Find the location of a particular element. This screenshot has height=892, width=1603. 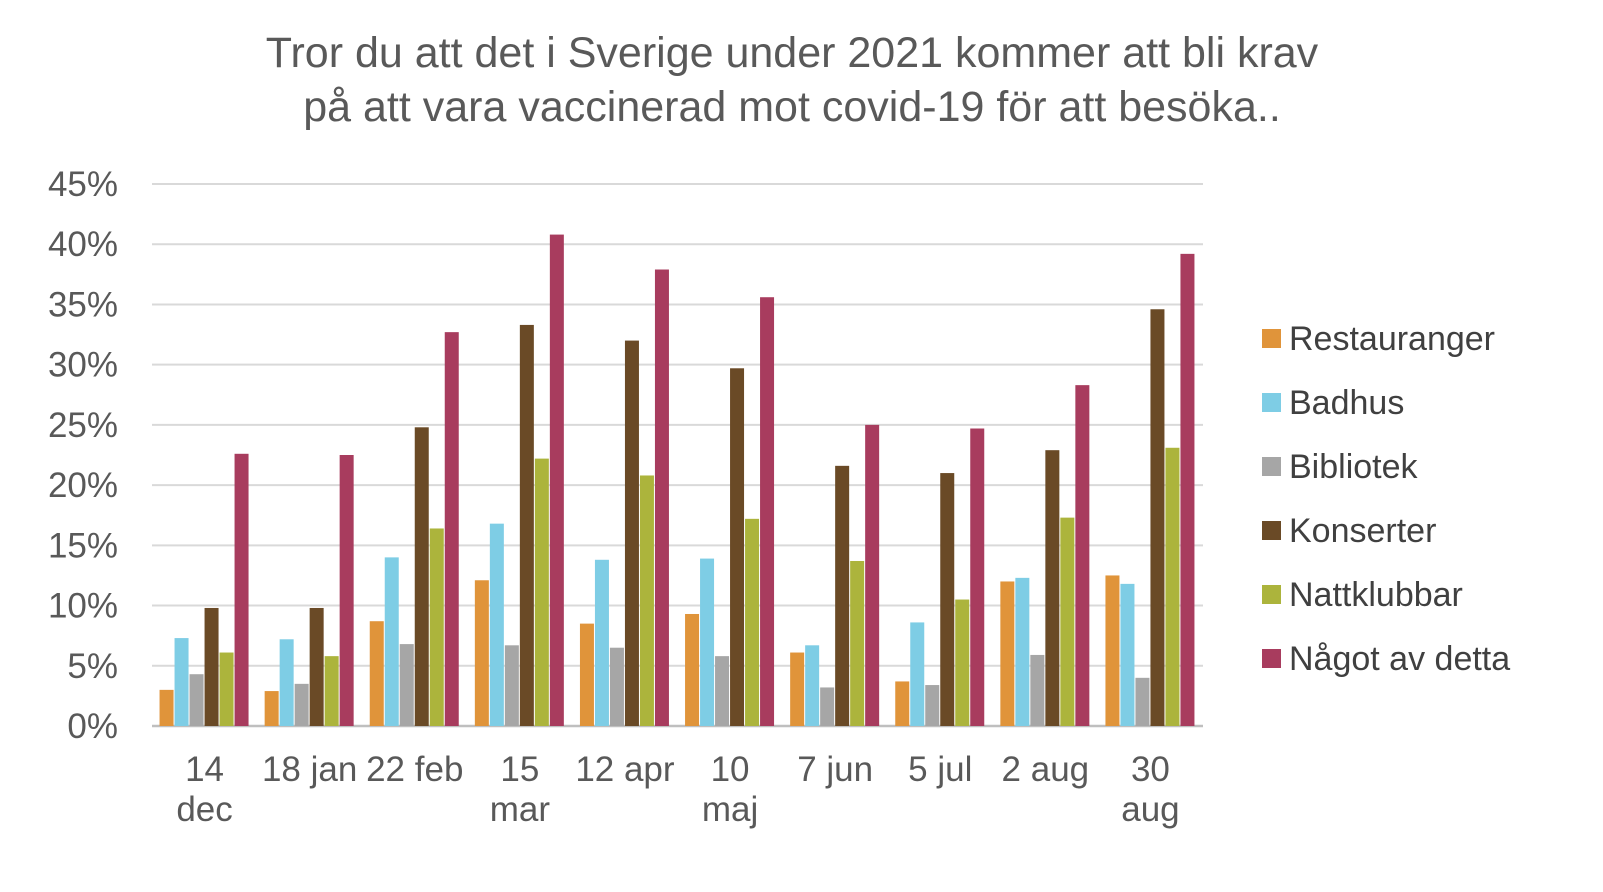

x-tick-label: 30 is located at coordinates (1150, 769).